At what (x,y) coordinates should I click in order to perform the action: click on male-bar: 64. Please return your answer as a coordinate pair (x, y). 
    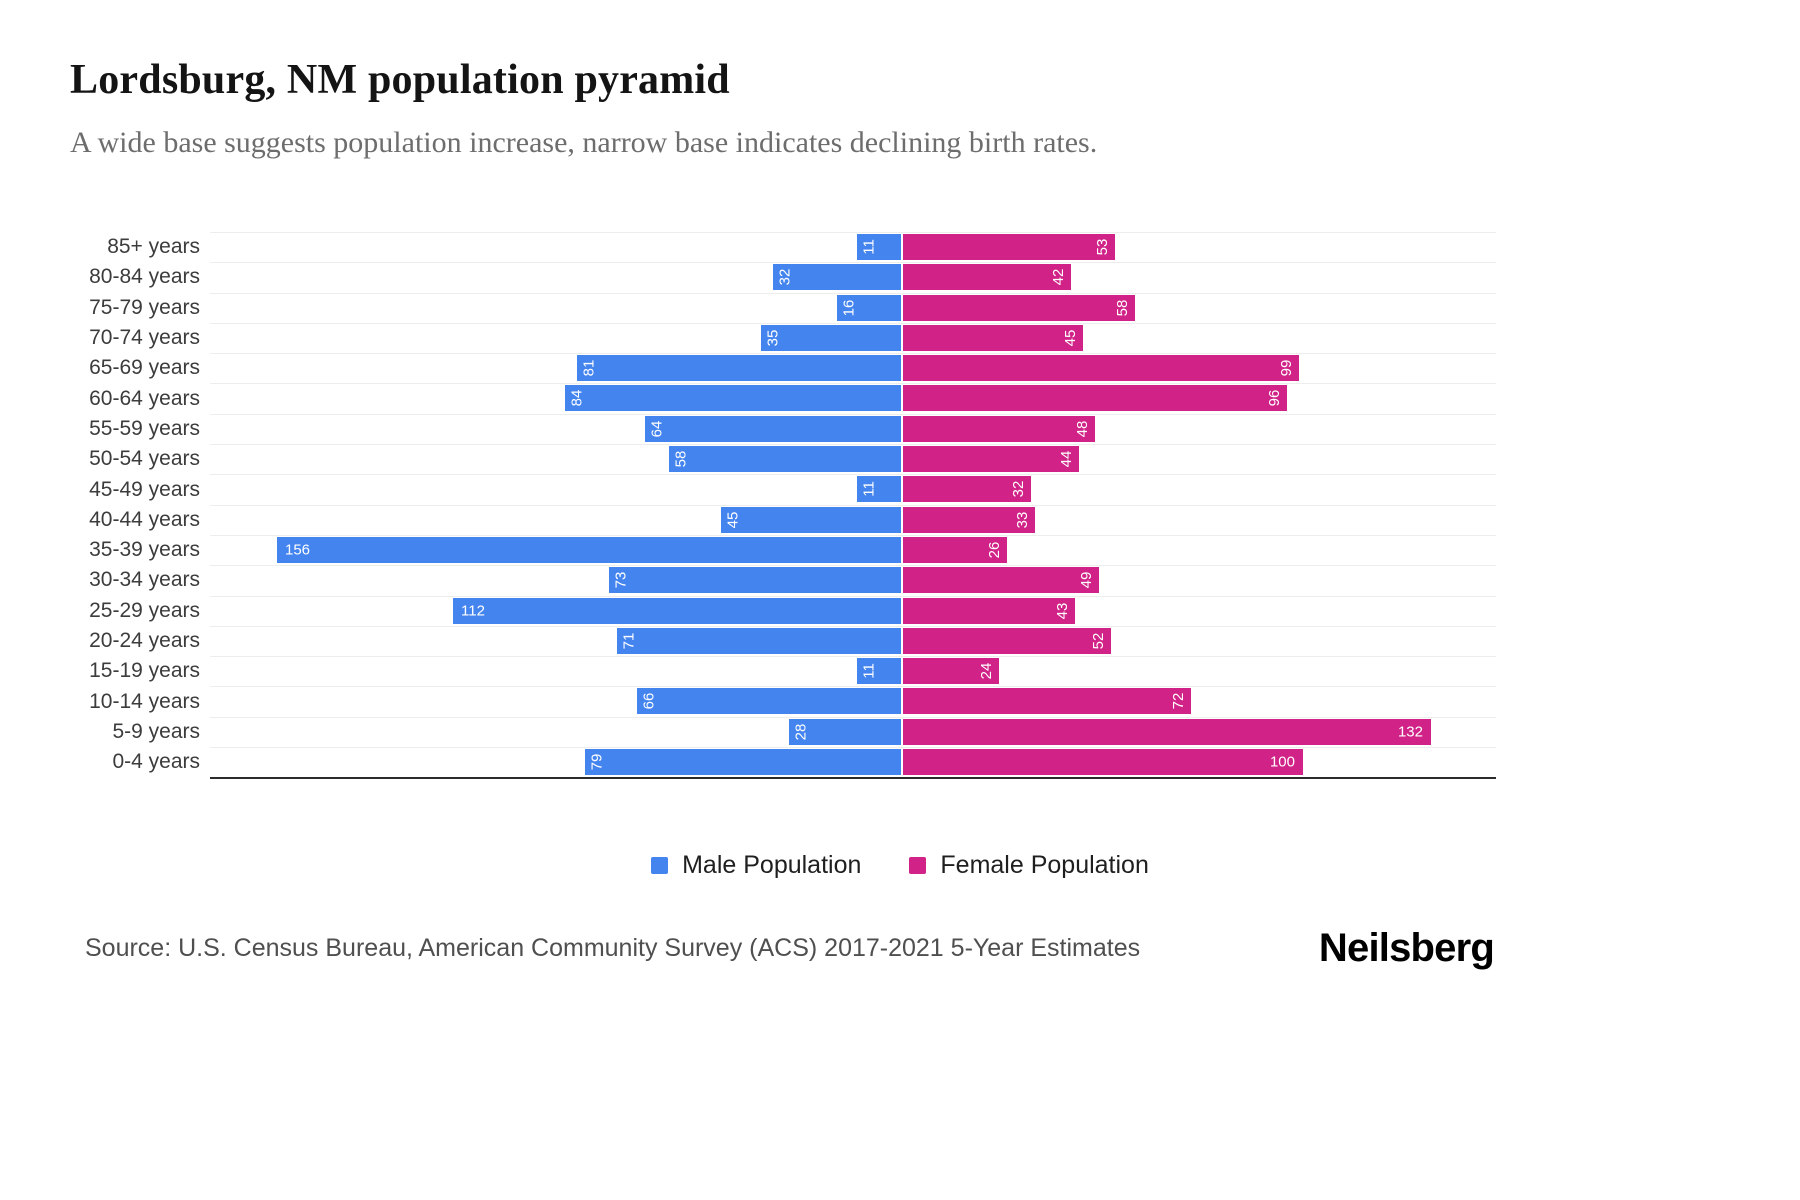
    Looking at the image, I should click on (773, 428).